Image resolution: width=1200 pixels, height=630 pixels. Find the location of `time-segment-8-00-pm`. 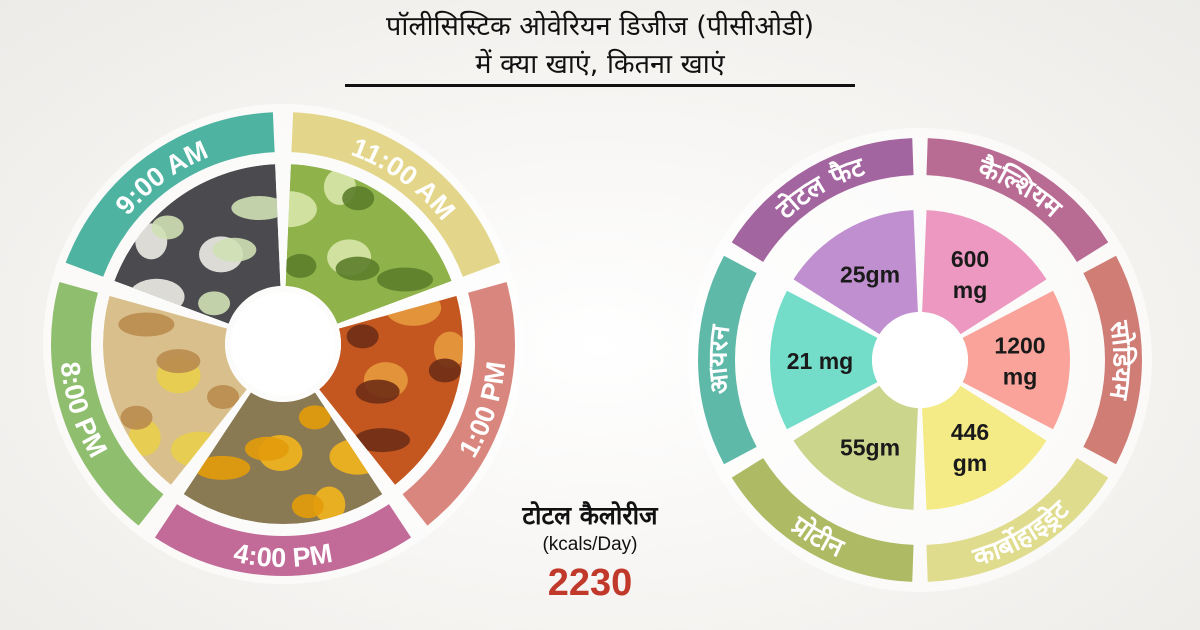

time-segment-8-00-pm is located at coordinates (107, 404).